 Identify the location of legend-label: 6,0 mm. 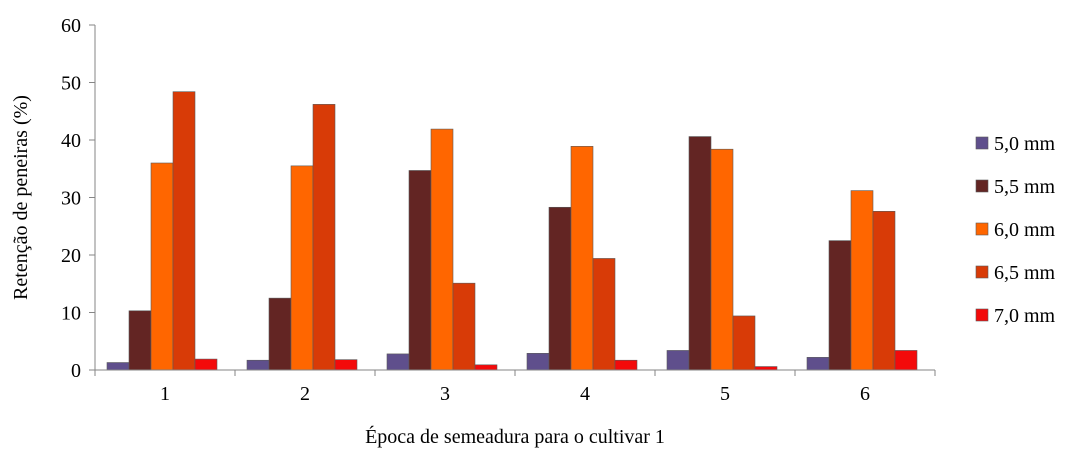
(1025, 230).